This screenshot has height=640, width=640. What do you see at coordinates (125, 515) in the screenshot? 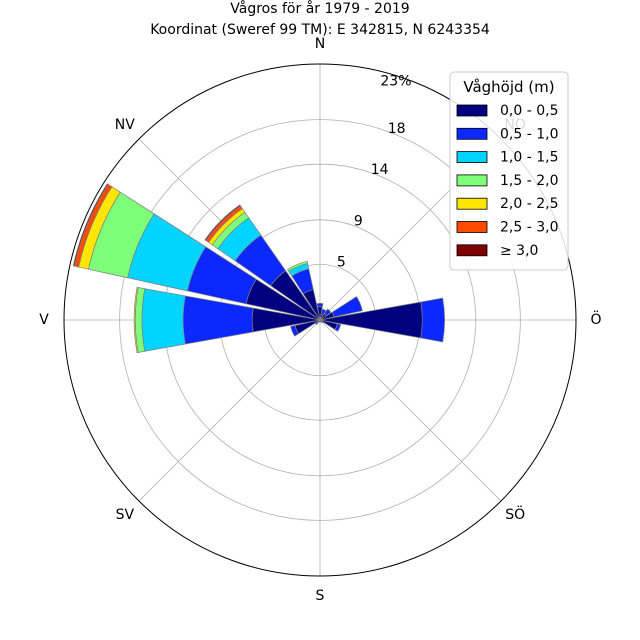
I see `direction-label: SV` at bounding box center [125, 515].